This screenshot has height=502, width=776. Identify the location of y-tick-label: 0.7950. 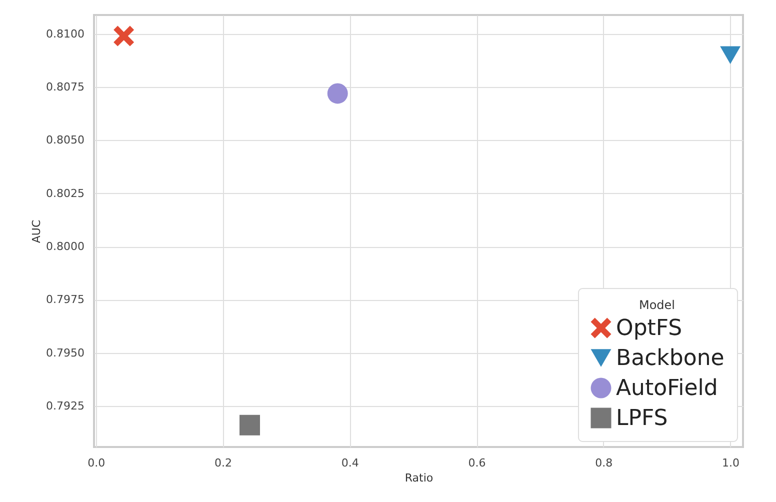
(65, 353).